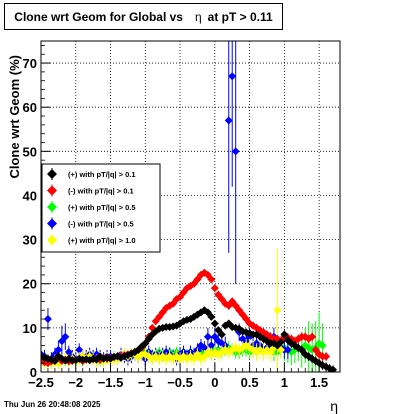 This screenshot has width=400, height=414. I want to click on y-axis-label: Clone wrt Geom (%), so click(14, 117).